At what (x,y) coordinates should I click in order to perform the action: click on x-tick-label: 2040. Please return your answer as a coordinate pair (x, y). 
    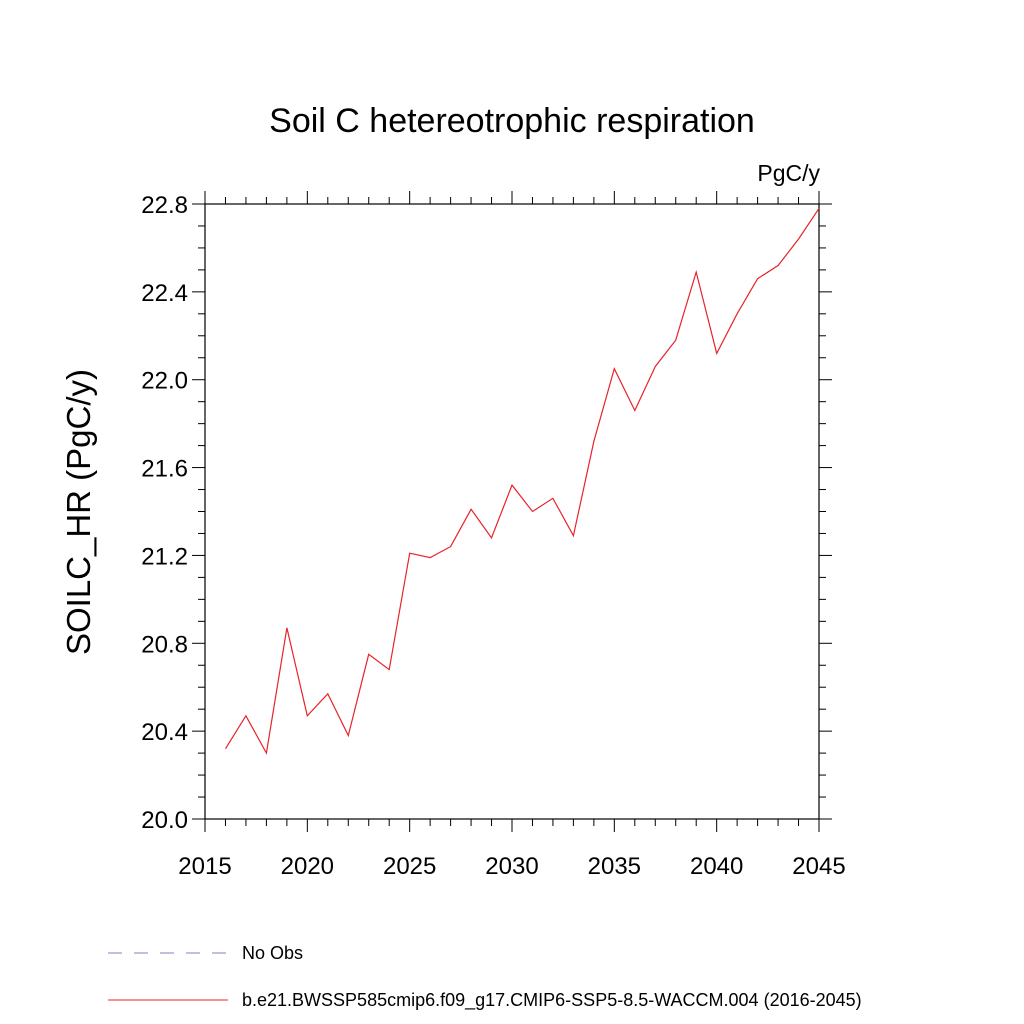
    Looking at the image, I should click on (716, 866).